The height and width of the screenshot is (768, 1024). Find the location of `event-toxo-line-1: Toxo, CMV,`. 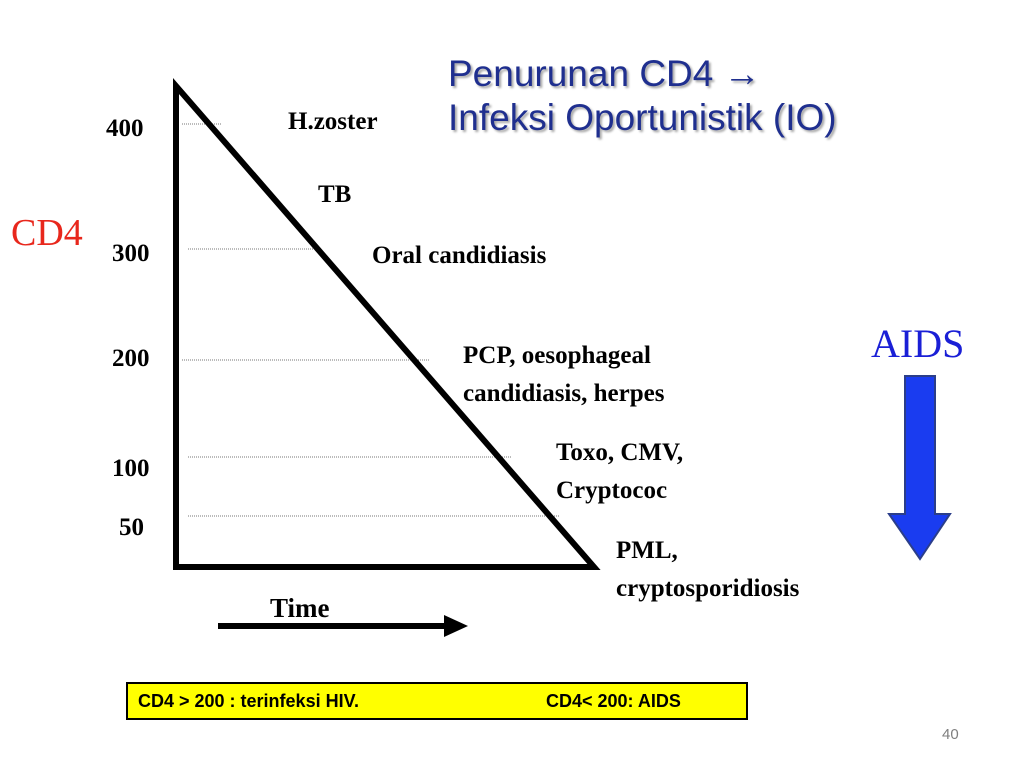

event-toxo-line-1: Toxo, CMV, is located at coordinates (620, 452).